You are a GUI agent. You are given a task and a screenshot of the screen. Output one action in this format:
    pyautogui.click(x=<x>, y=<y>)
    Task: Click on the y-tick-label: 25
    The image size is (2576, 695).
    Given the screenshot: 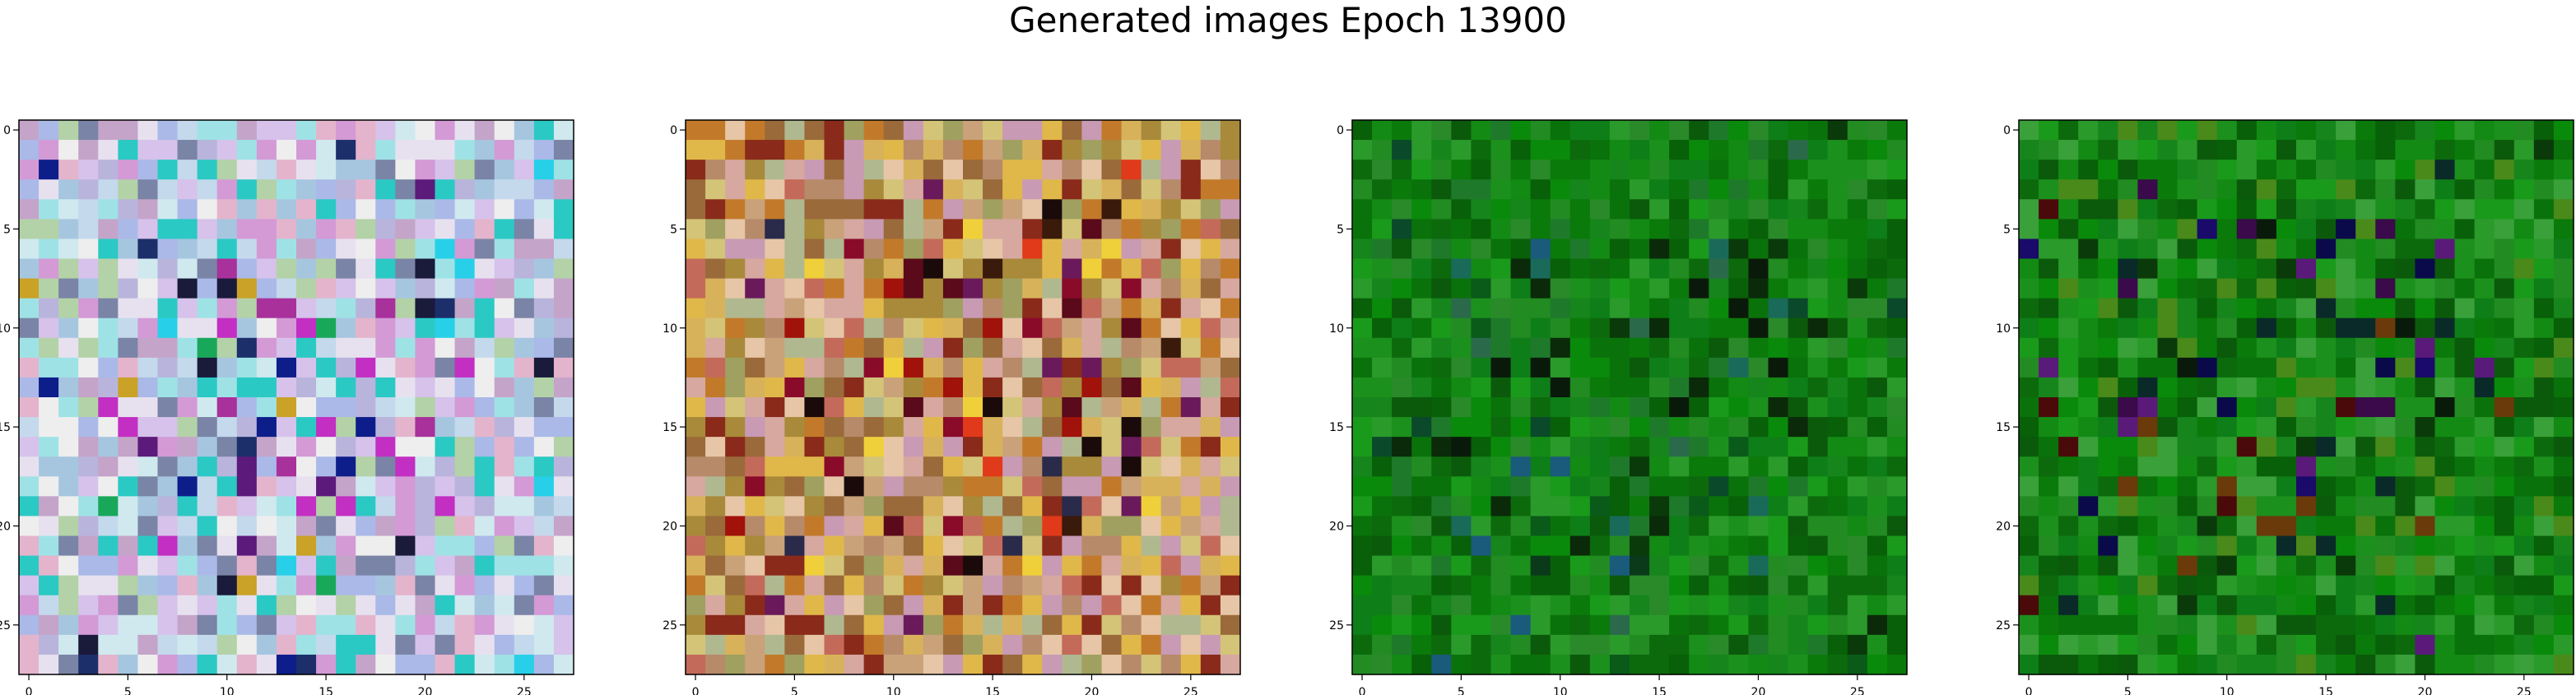 What is the action you would take?
    pyautogui.click(x=1336, y=625)
    